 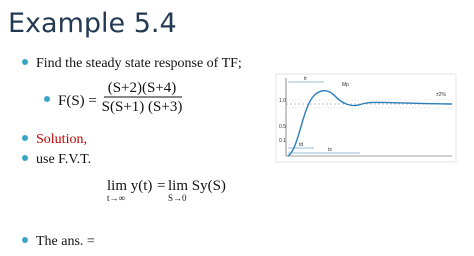 What do you see at coordinates (370, 123) in the screenshot?
I see `response-curve` at bounding box center [370, 123].